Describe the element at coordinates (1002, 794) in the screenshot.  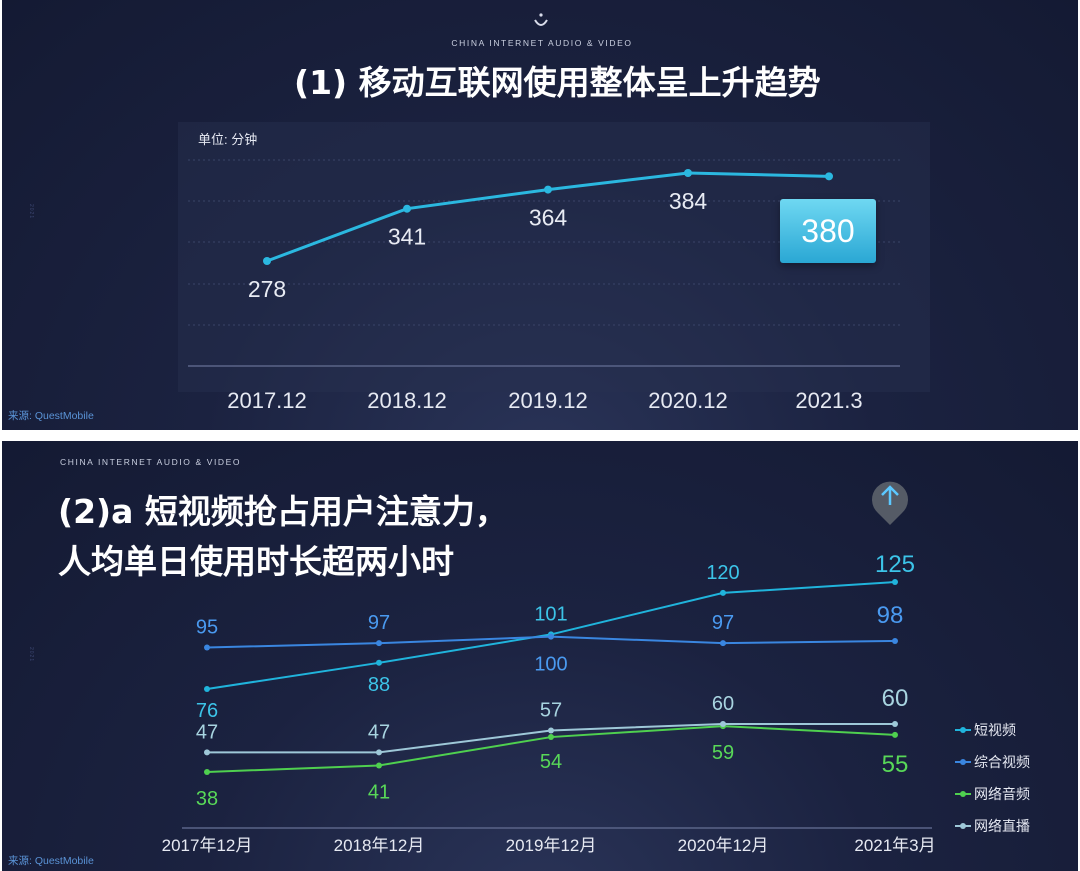
I see `legend-label: 网络音频` at that location.